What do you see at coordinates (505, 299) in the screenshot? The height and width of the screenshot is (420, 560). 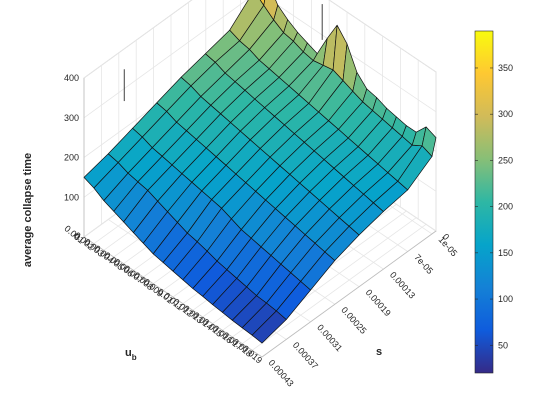 I see `colorbar-tick-label: 100` at bounding box center [505, 299].